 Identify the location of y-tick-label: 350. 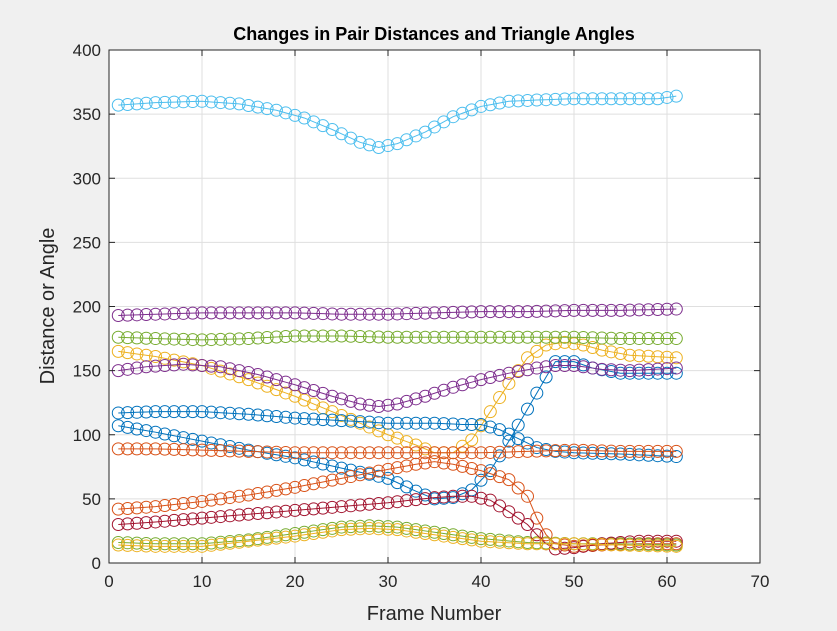
(87, 114).